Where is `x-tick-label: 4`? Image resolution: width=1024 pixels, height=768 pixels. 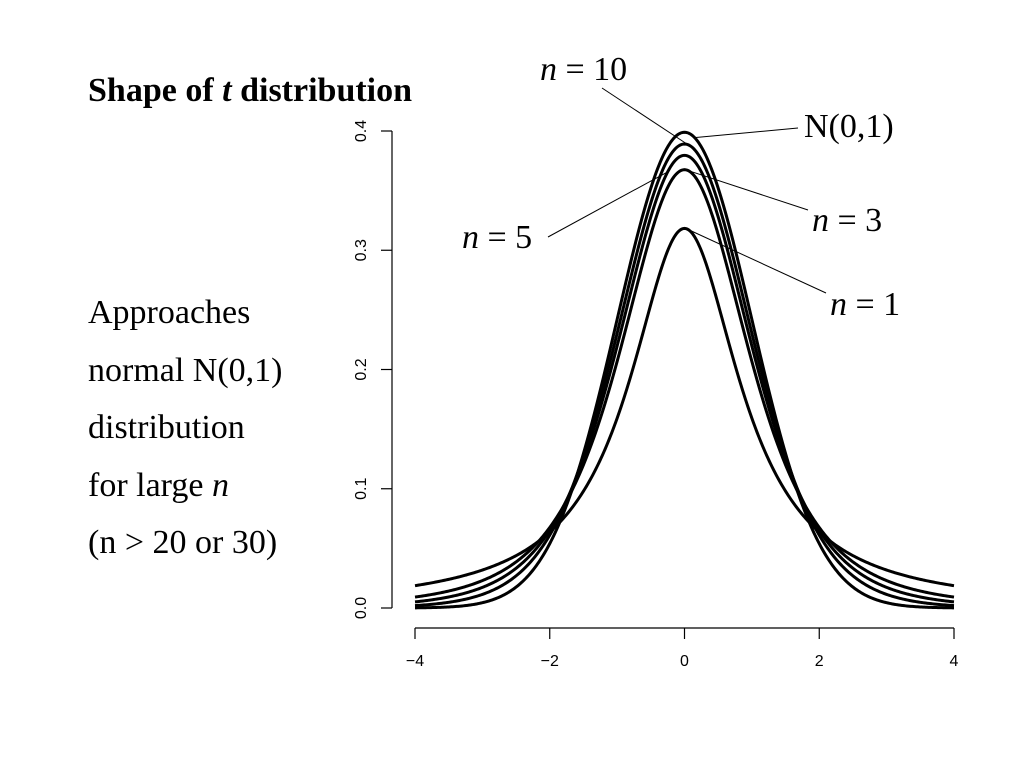
x-tick-label: 4 is located at coordinates (954, 661).